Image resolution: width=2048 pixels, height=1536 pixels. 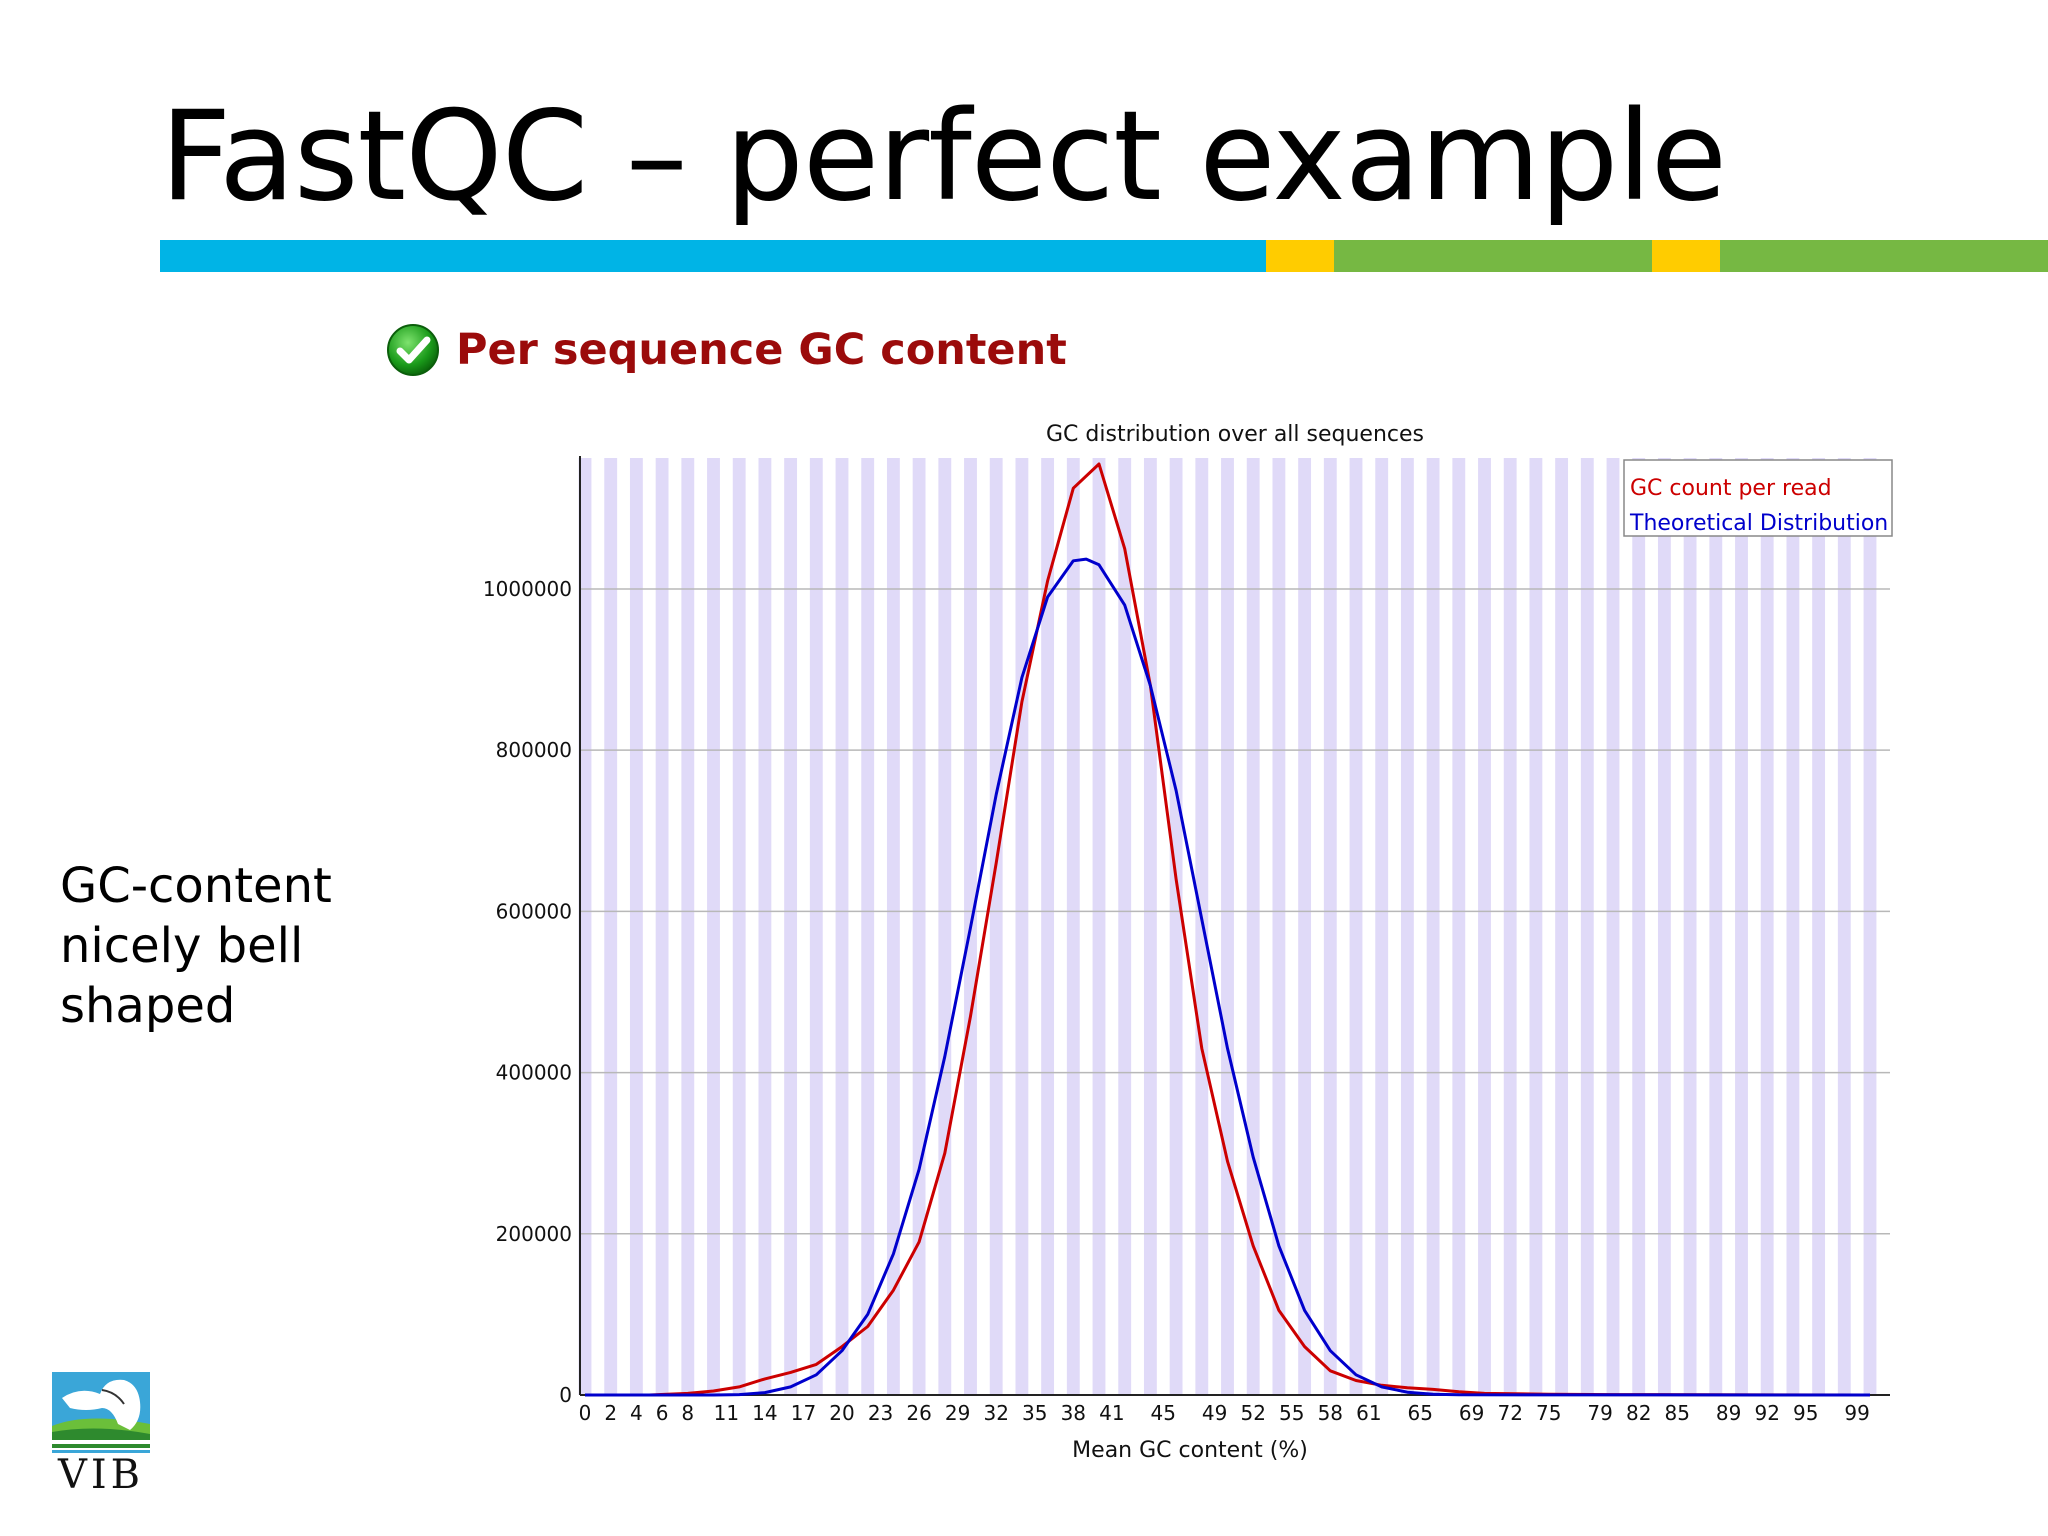 I want to click on legend-box, so click(x=1758, y=498).